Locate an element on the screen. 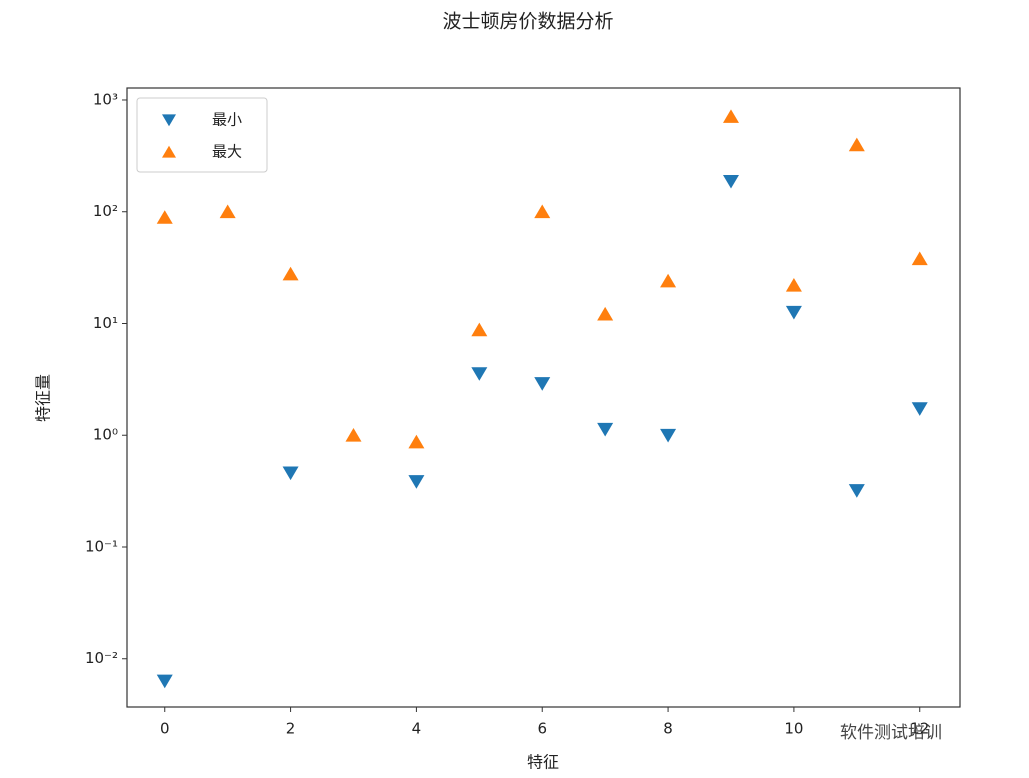 The height and width of the screenshot is (778, 1029). chart-title: 波士顿房价数据分析 is located at coordinates (527, 22).